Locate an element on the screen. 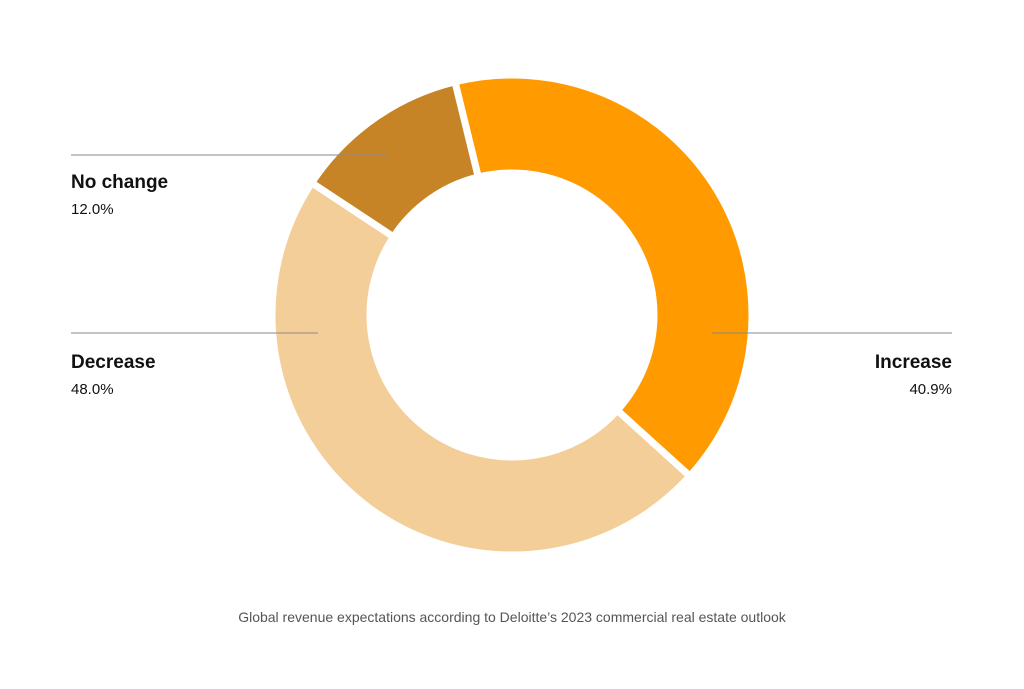 This screenshot has height=689, width=1024. value-increase: 40.9% is located at coordinates (930, 389).